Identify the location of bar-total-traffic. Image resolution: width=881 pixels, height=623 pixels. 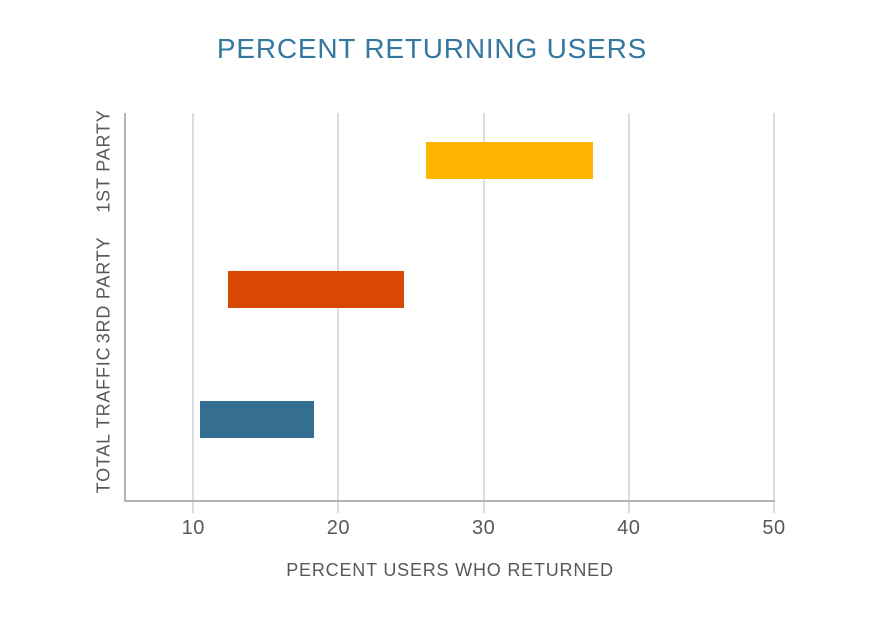
(257, 419).